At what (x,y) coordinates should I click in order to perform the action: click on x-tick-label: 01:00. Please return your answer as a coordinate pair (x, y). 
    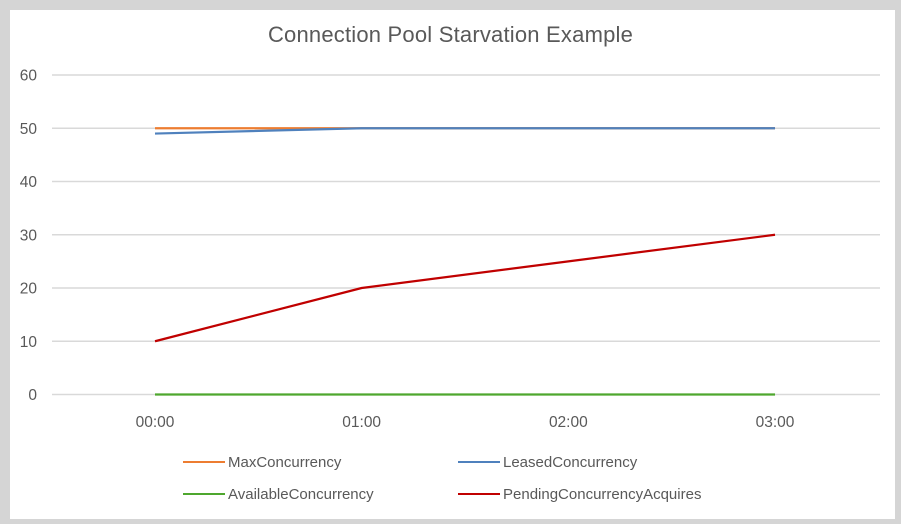
    Looking at the image, I should click on (361, 422).